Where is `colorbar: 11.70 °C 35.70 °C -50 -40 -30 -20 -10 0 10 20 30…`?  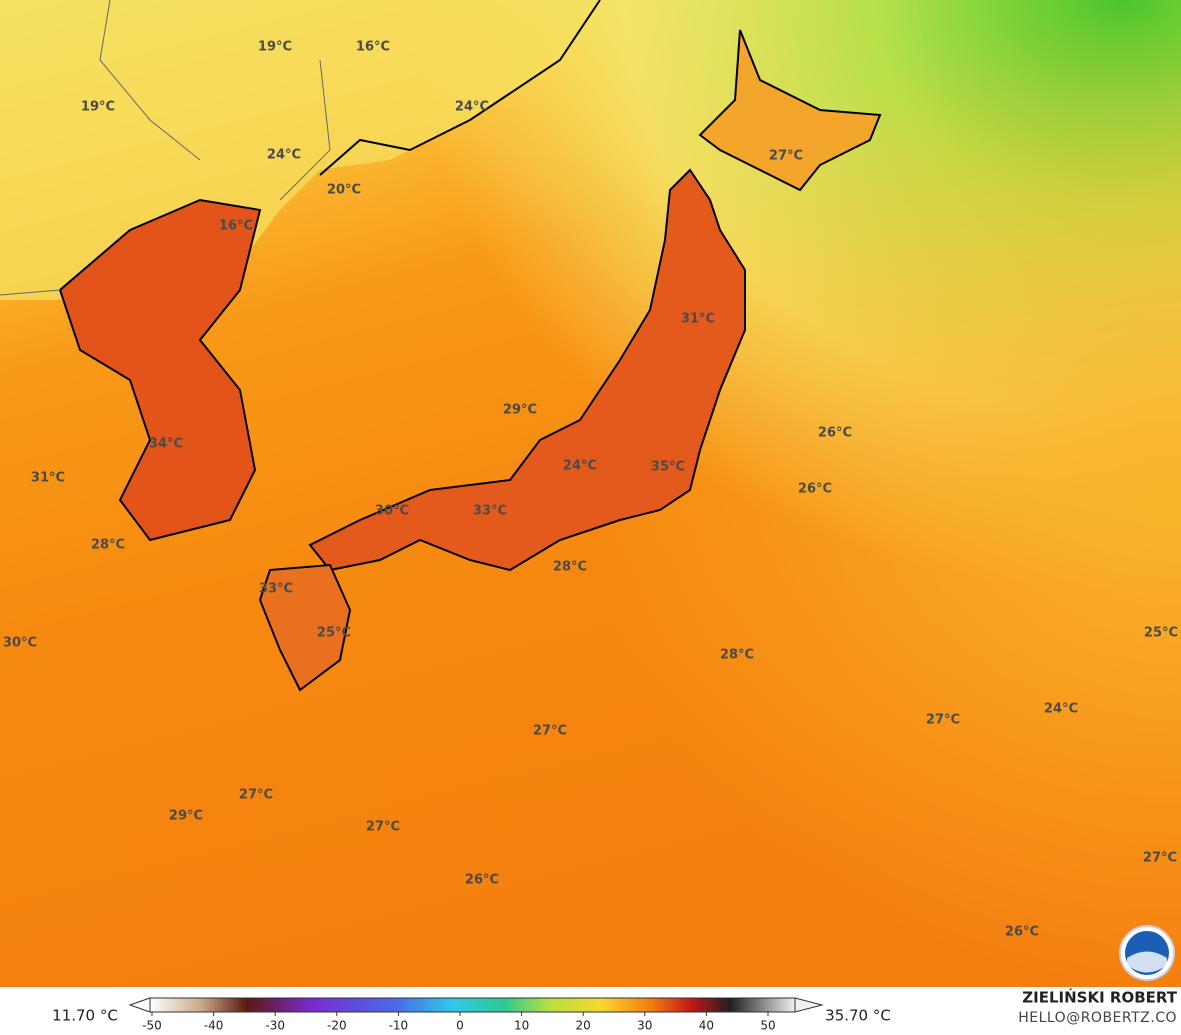 colorbar: 11.70 °C 35.70 °C -50 -40 -30 -20 -10 0 10 20 30… is located at coordinates (471, 1015).